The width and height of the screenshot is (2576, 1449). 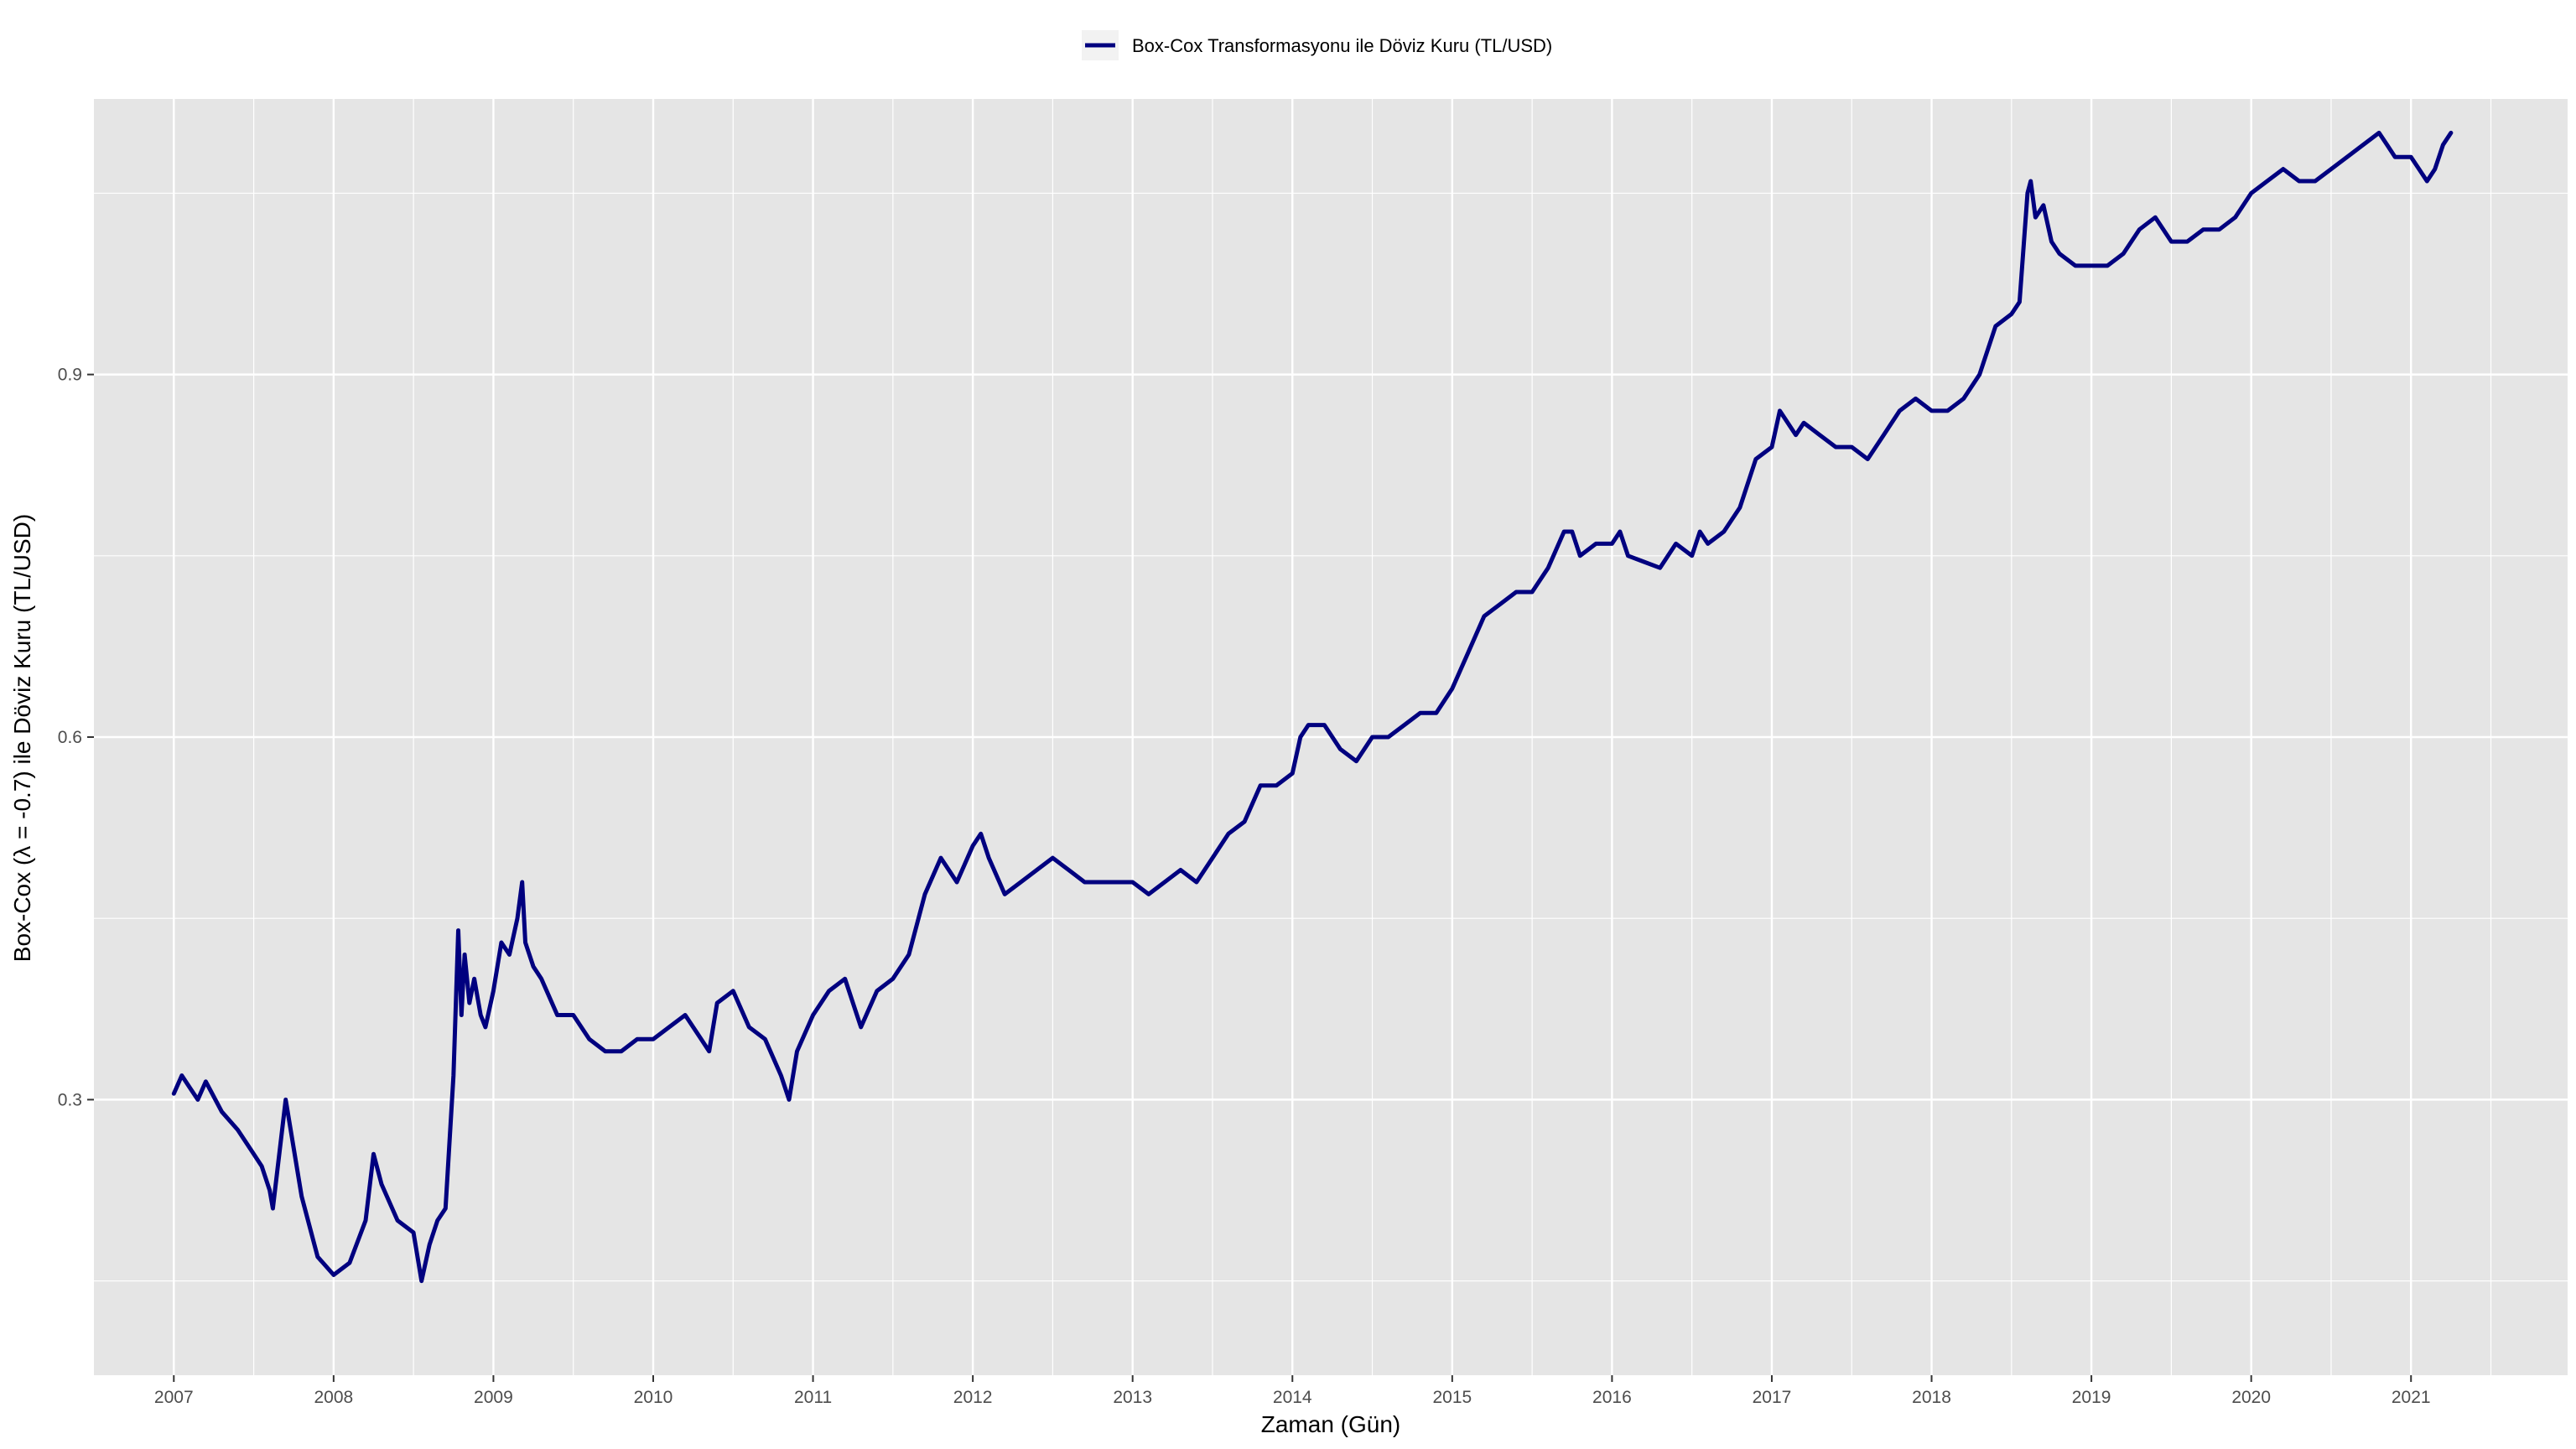 What do you see at coordinates (174, 1397) in the screenshot?
I see `x-tick-label: 2007` at bounding box center [174, 1397].